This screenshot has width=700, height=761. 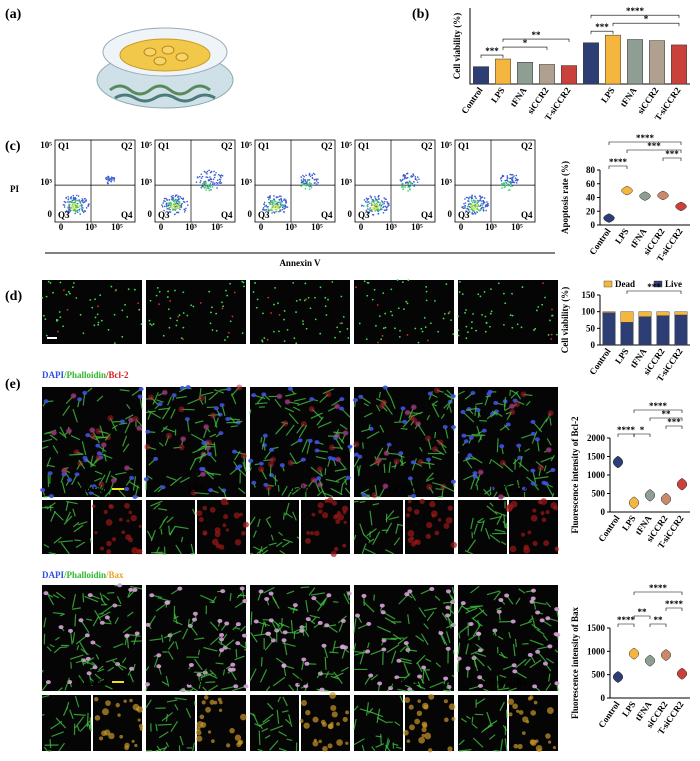 What do you see at coordinates (643, 612) in the screenshot?
I see `significance-label: **` at bounding box center [643, 612].